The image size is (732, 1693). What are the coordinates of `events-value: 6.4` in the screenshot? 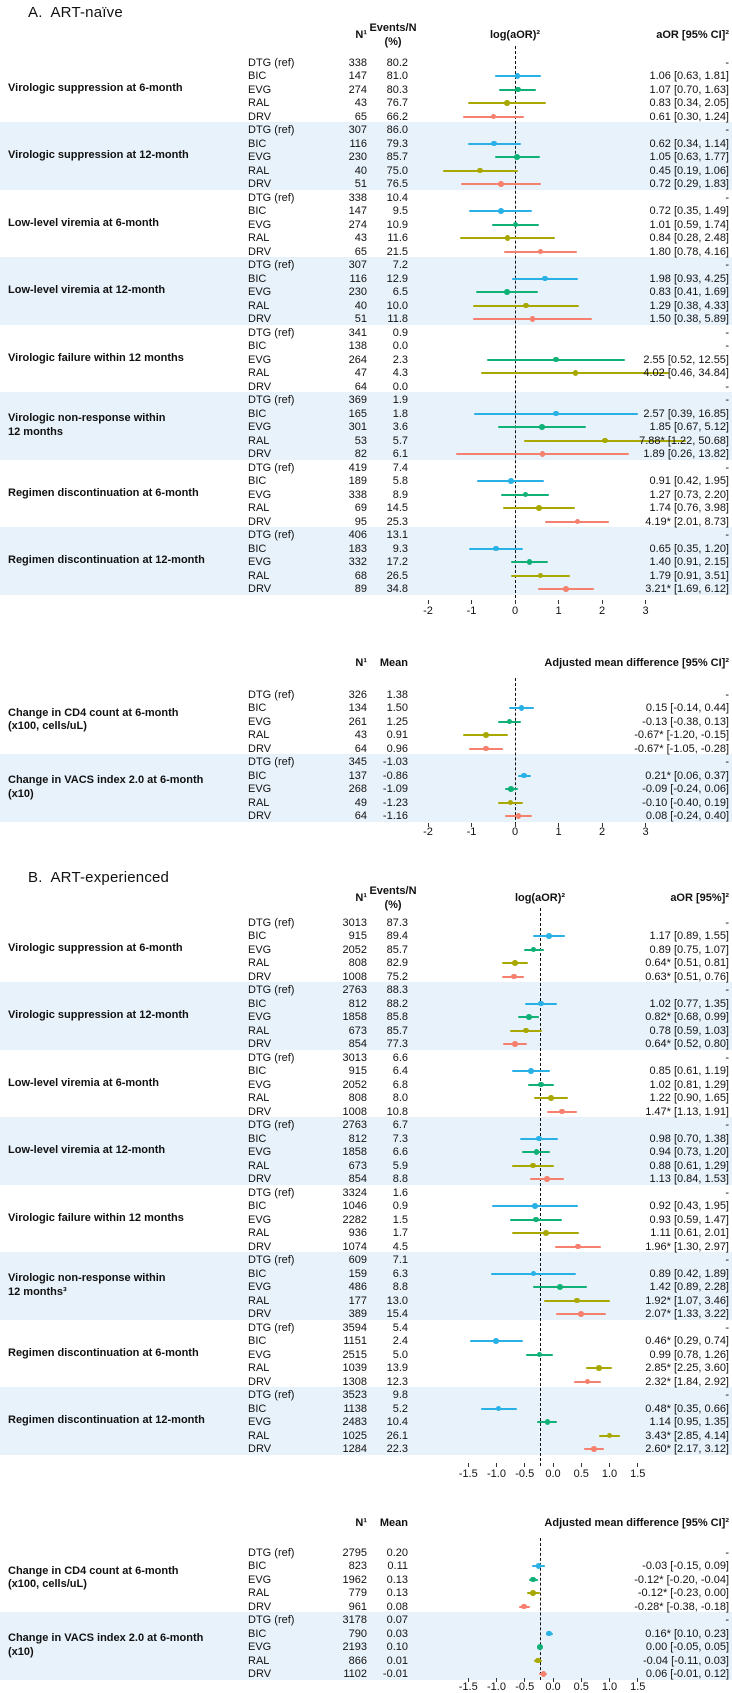 It's located at (400, 1071).